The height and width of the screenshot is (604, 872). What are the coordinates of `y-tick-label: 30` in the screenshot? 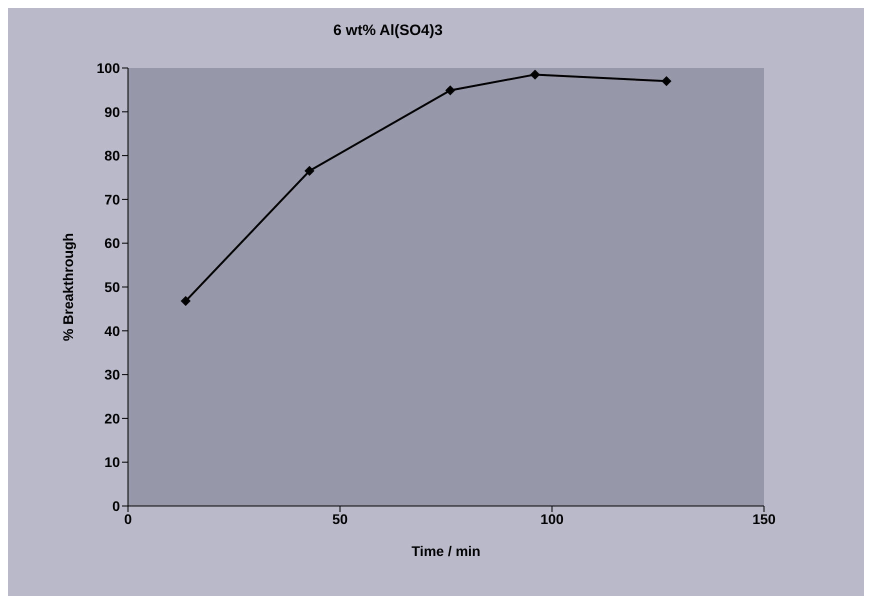 It's located at (112, 374).